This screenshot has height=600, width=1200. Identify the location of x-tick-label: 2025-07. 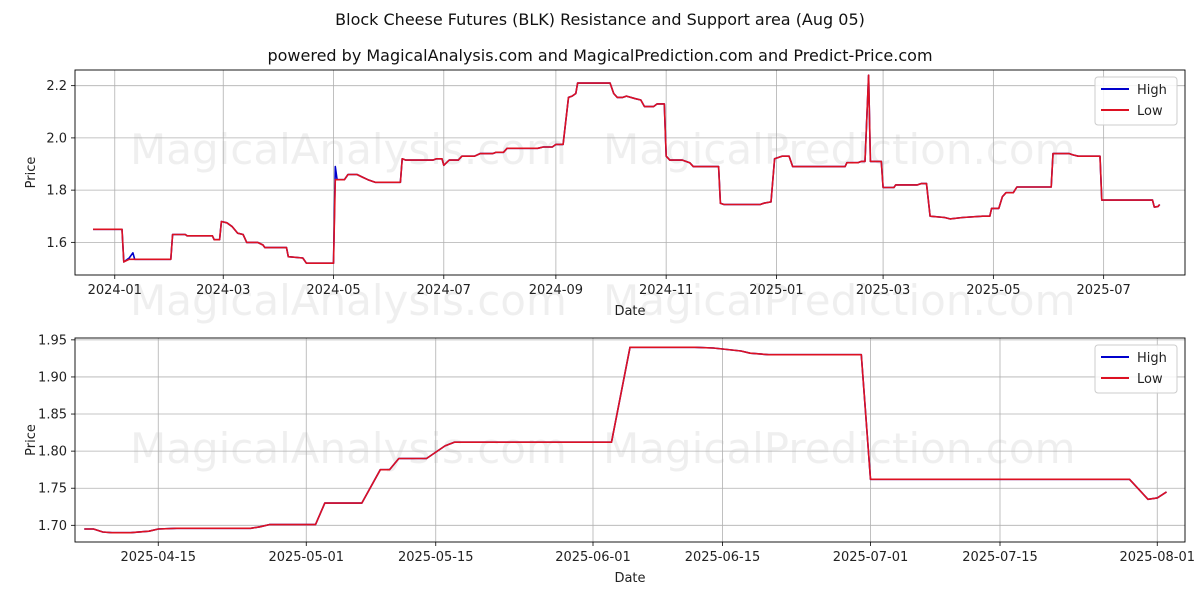
(1103, 290).